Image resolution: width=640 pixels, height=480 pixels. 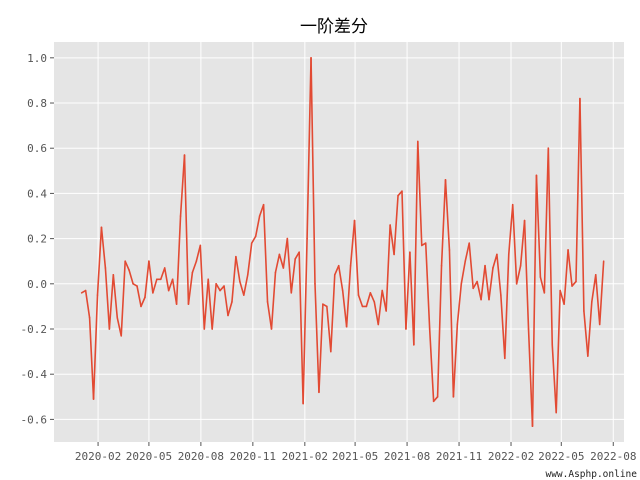 What do you see at coordinates (561, 456) in the screenshot?
I see `x-tick-label: 2022-05` at bounding box center [561, 456].